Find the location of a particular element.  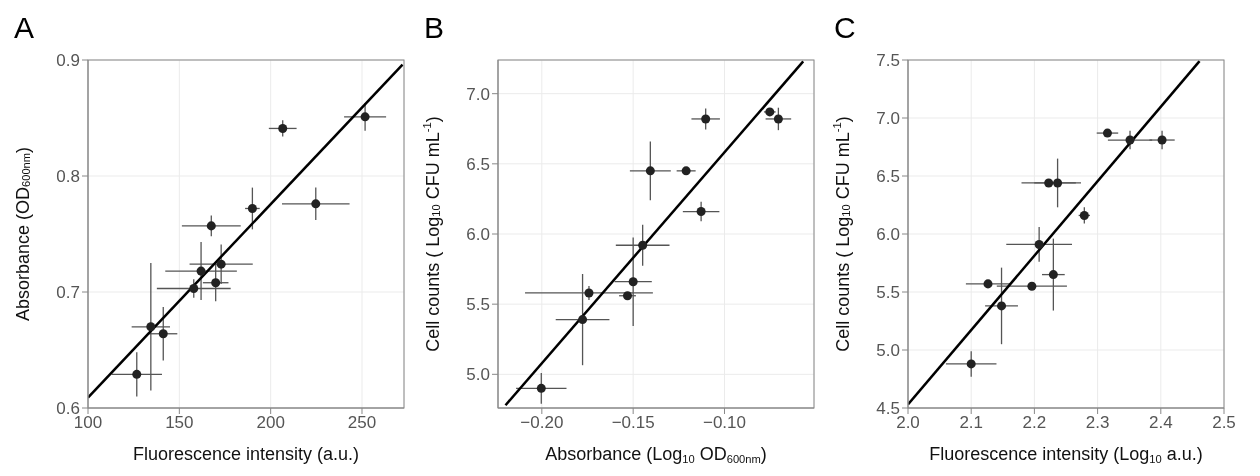

x-tick-label: 2.4 is located at coordinates (1160, 423).